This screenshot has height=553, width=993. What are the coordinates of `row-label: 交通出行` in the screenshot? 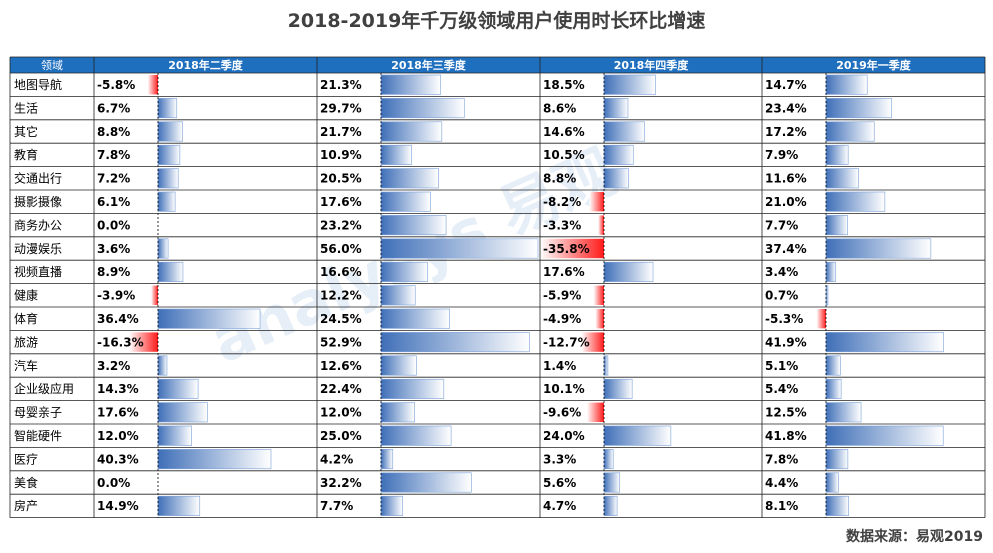 It's located at (38, 178).